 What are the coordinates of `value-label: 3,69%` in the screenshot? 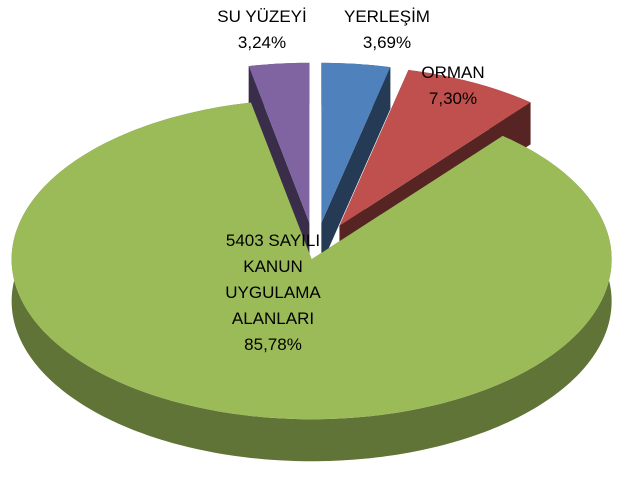 It's located at (387, 42).